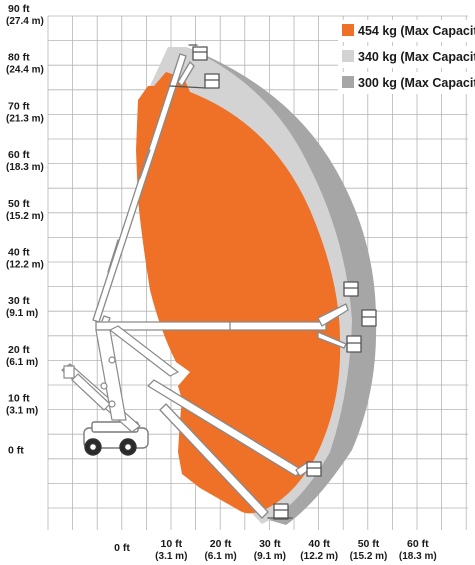 The width and height of the screenshot is (475, 565). What do you see at coordinates (19, 9) in the screenshot?
I see `y-tick-label: 90 ft` at bounding box center [19, 9].